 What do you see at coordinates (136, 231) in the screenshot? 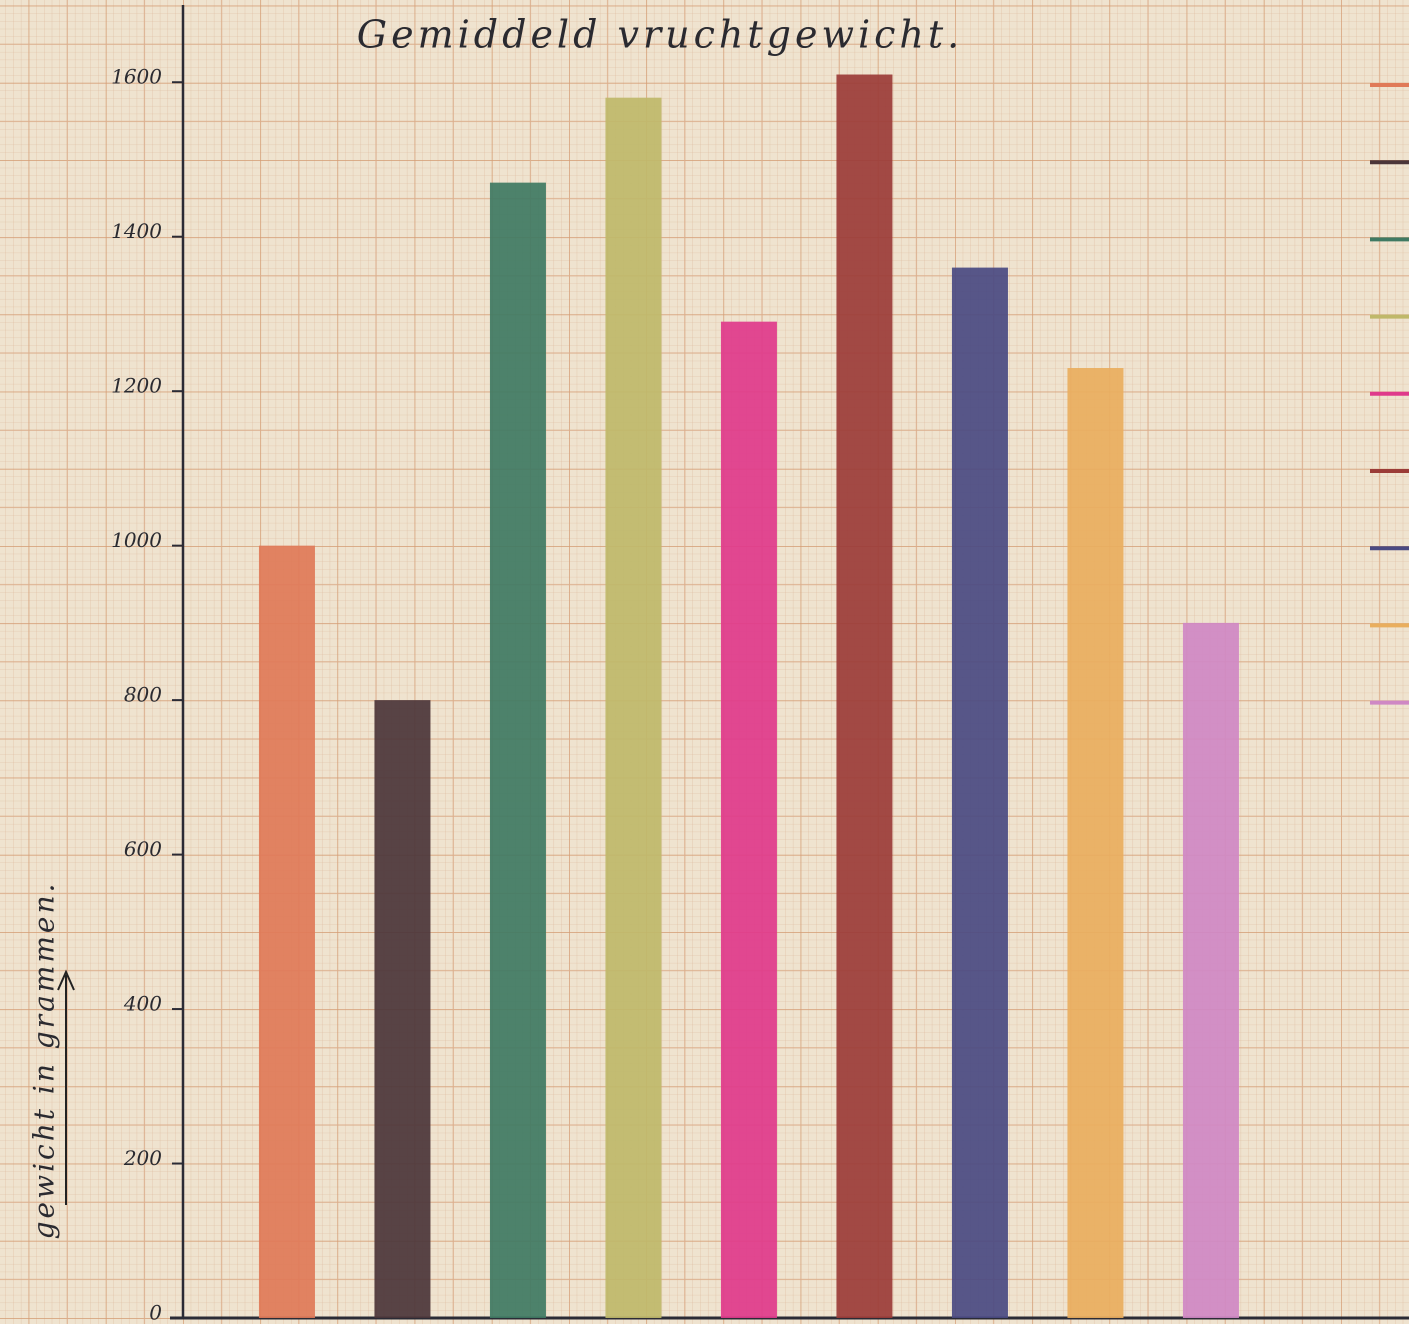
I see `y-tick-label: 1400` at bounding box center [136, 231].